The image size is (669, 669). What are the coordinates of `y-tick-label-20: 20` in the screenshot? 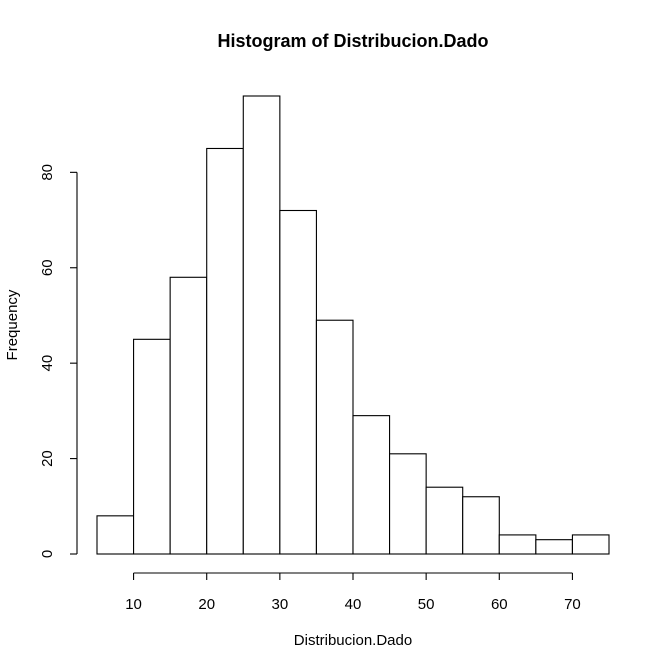 It's located at (47, 458).